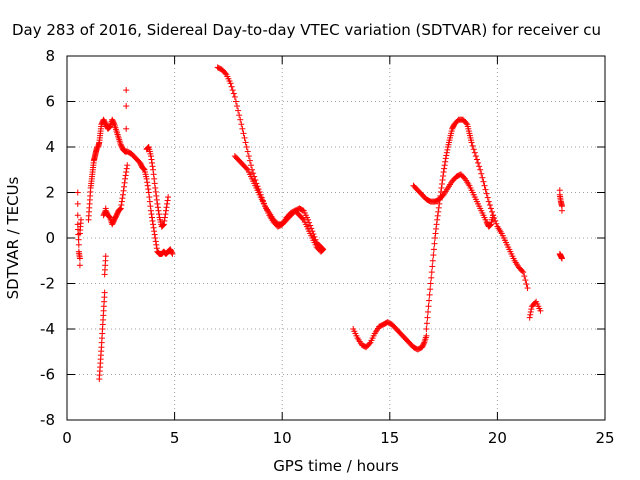 The image size is (640, 480). What do you see at coordinates (336, 466) in the screenshot?
I see `x-axis-title: GPS time / hours` at bounding box center [336, 466].